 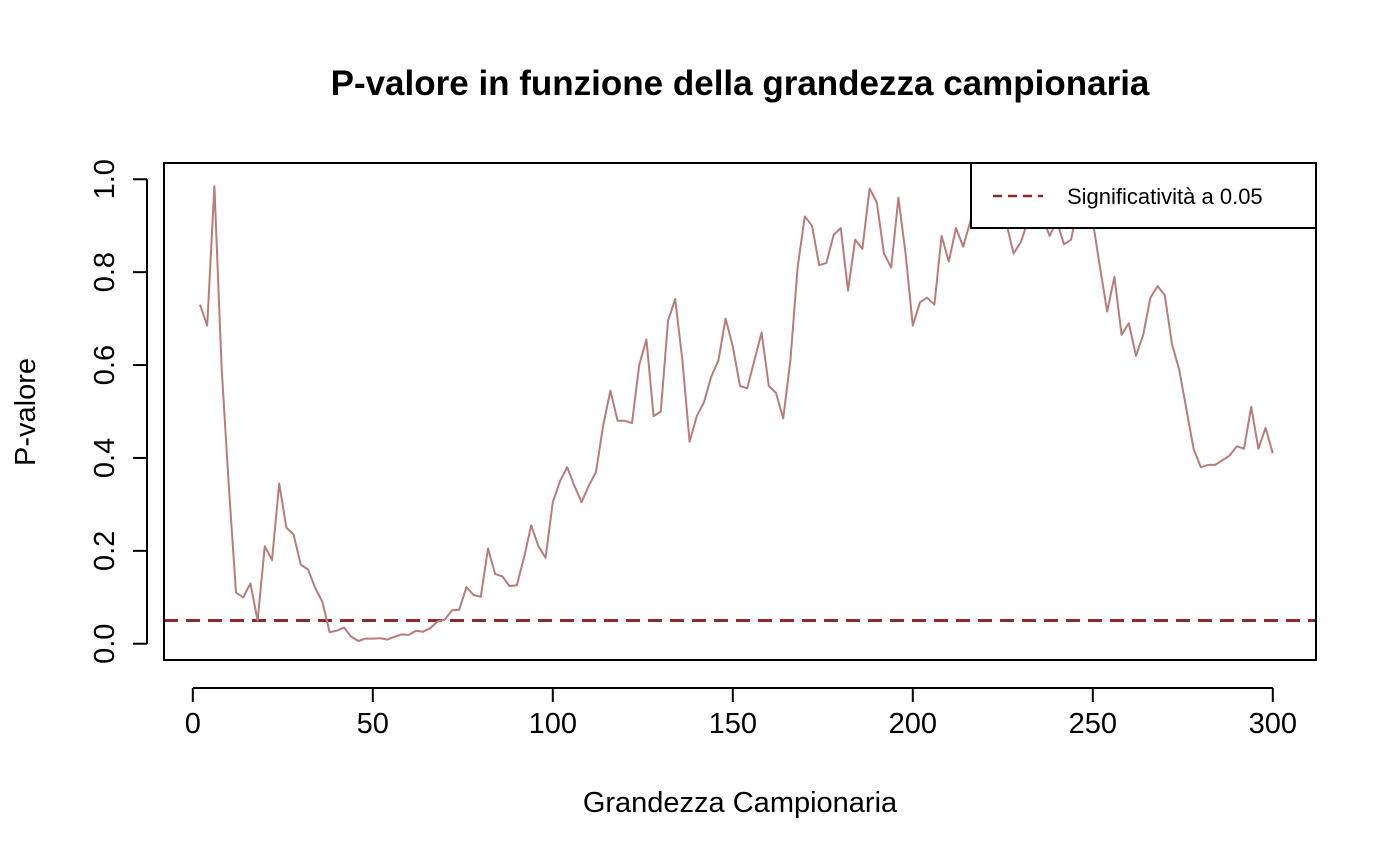 I want to click on y-tick-label: 0.0, so click(x=105, y=644).